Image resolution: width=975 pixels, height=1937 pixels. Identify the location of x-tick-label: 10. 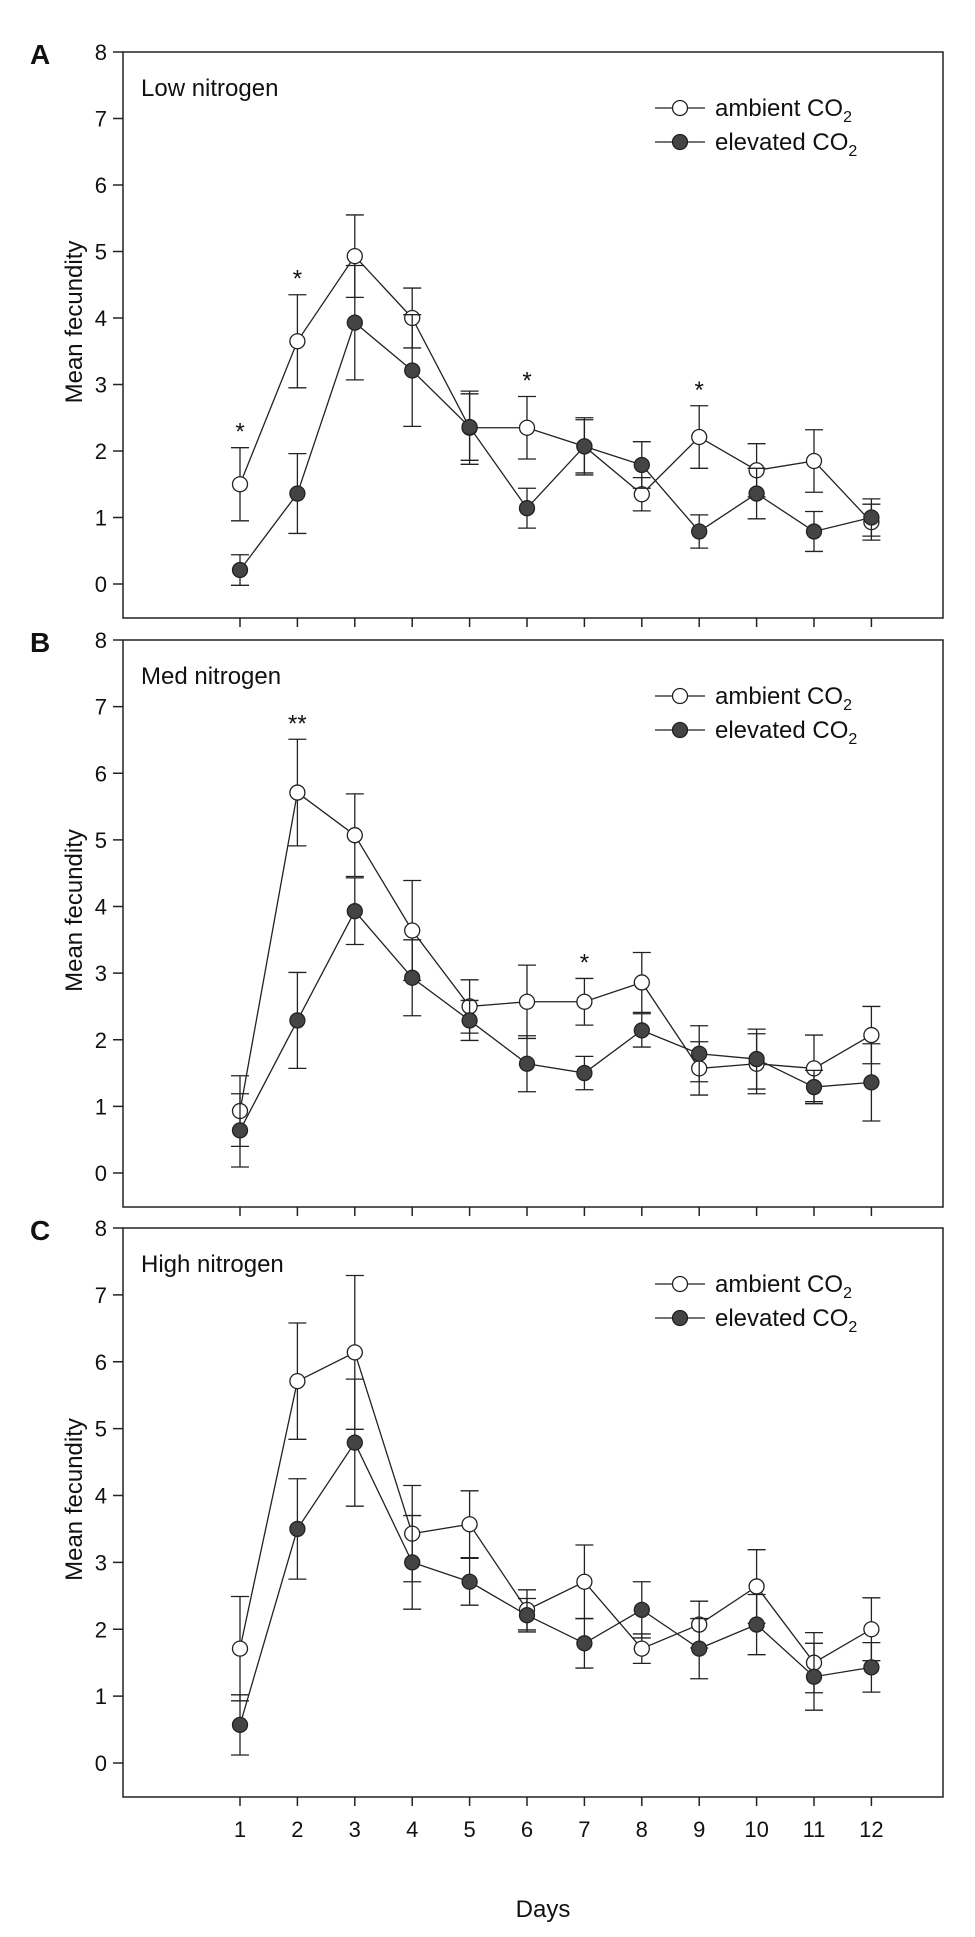
(756, 1829).